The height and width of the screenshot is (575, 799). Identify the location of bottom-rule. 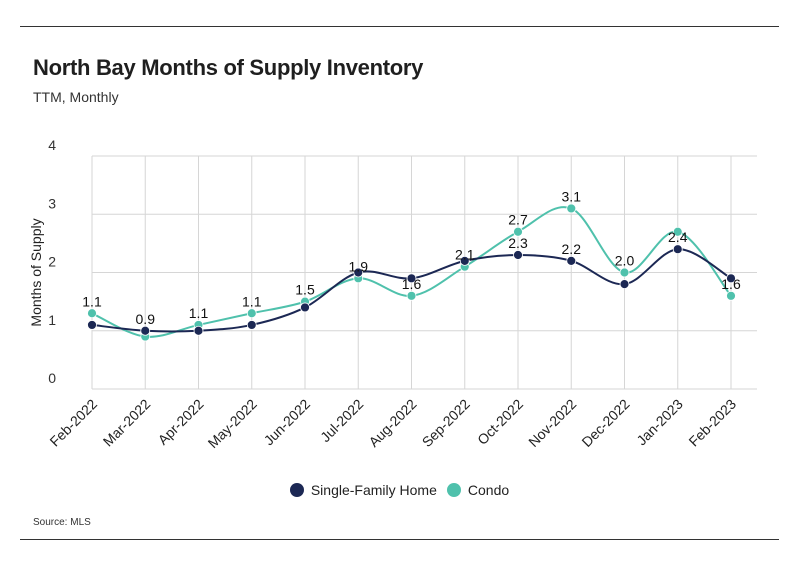
(399, 539).